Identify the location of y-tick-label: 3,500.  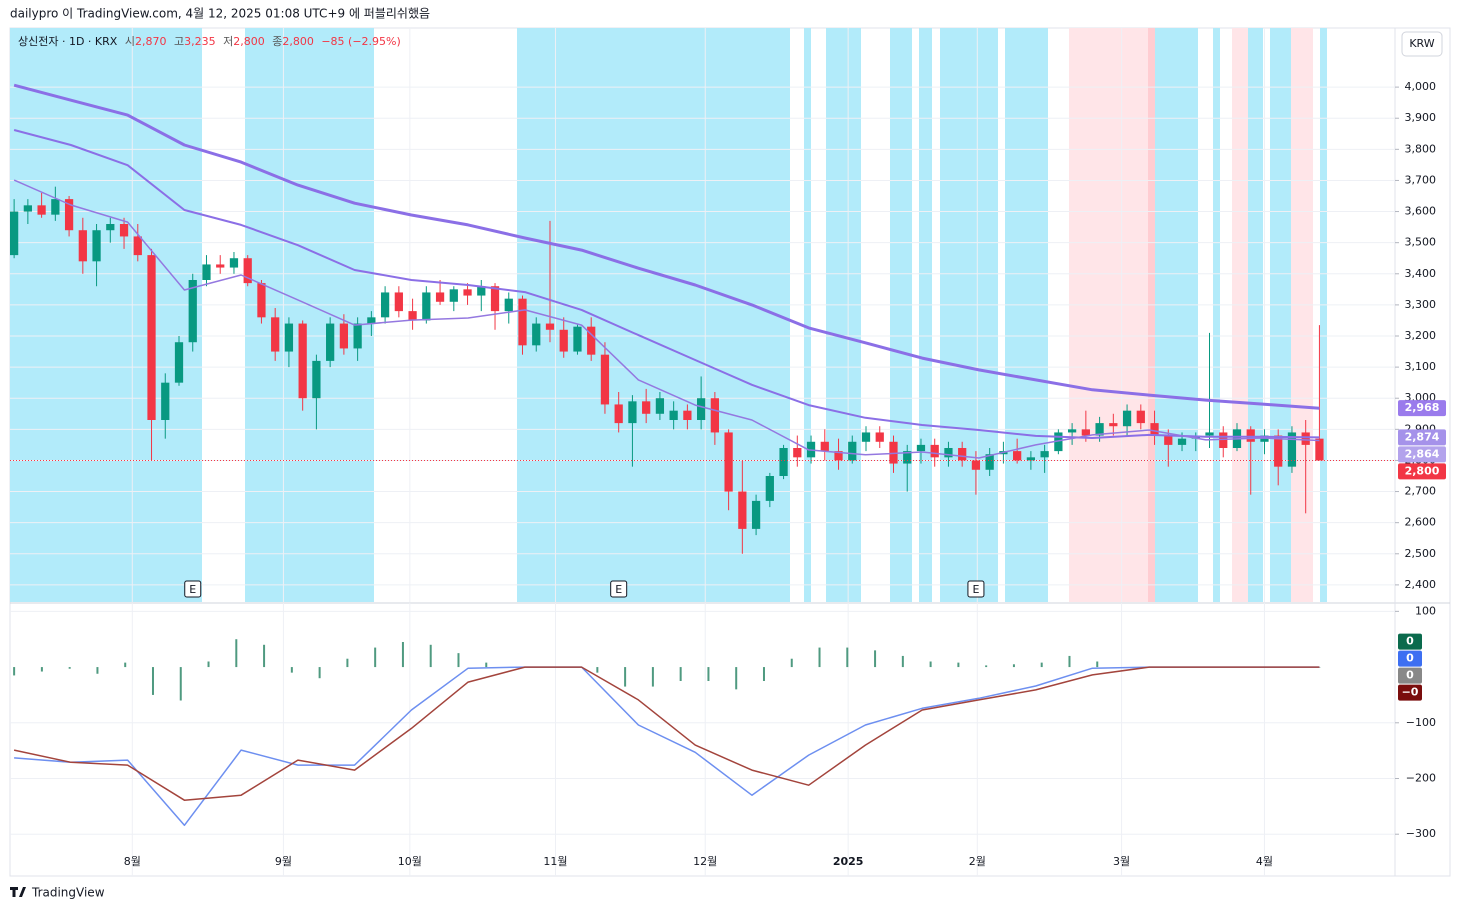
(1421, 242).